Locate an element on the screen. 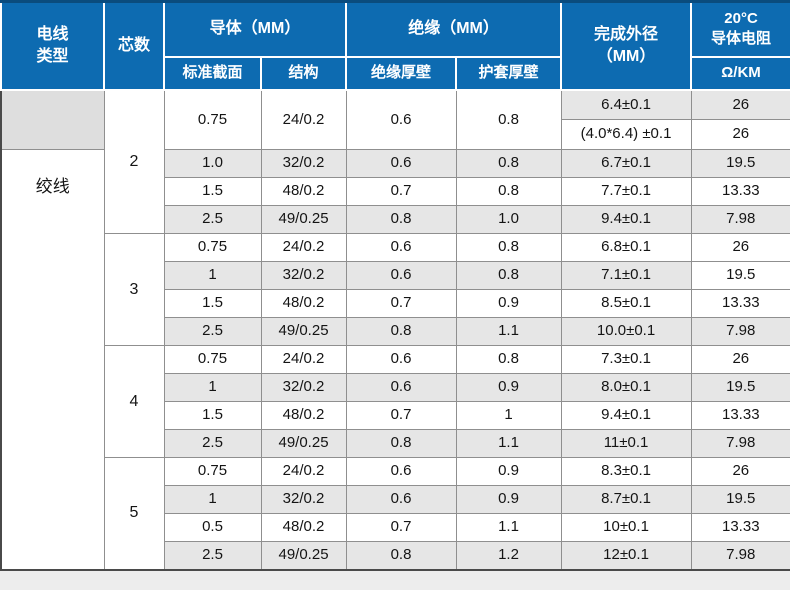 The height and width of the screenshot is (590, 790). od-cell: 10±0.1 is located at coordinates (626, 527).